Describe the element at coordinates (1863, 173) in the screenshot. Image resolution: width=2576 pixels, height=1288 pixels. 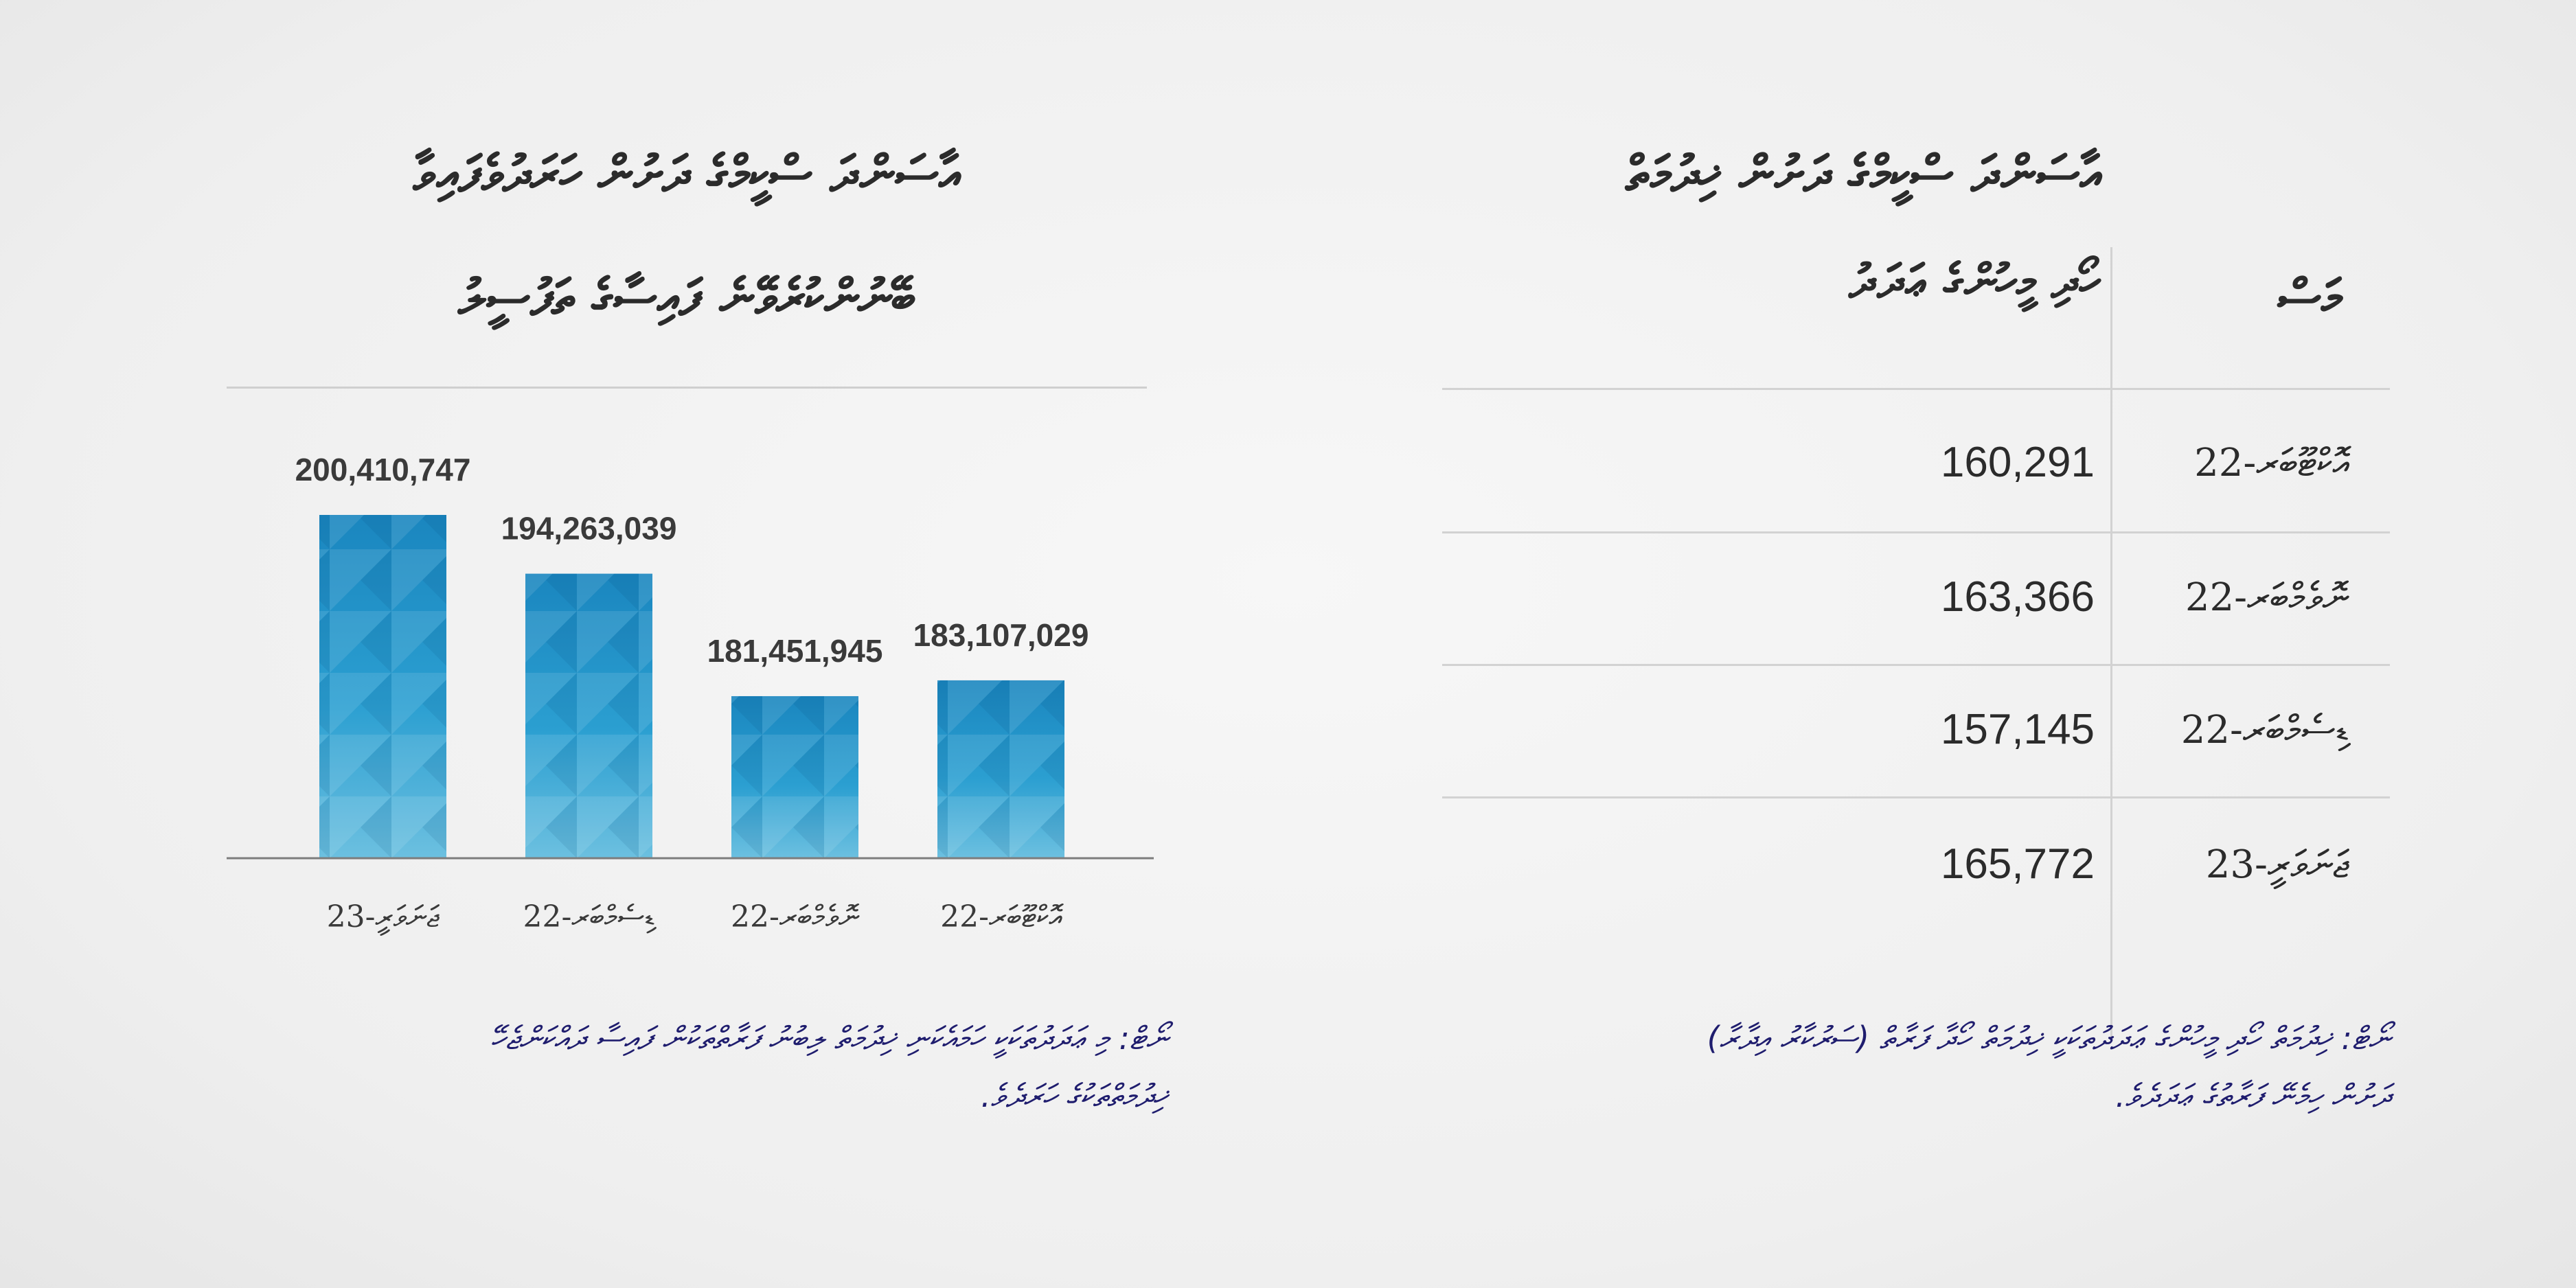
I see `value-column-header-line-1: އާސަންދަ ސްކީމްގެ ދަށުން ޚިދުމަތް` at that location.